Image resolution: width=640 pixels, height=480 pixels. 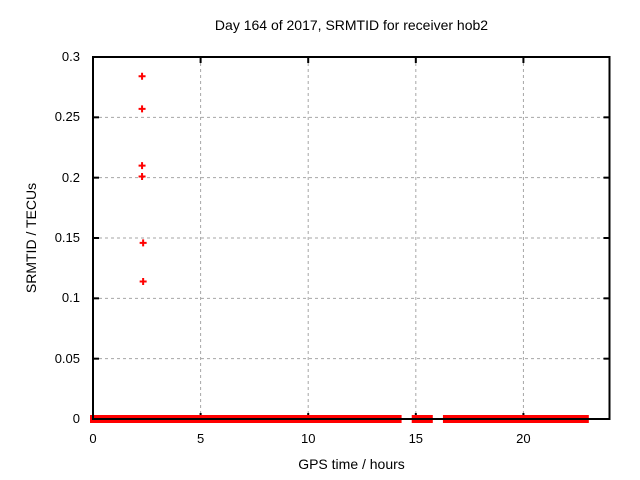 I want to click on y-tick-label: 0.2, so click(x=70, y=177).